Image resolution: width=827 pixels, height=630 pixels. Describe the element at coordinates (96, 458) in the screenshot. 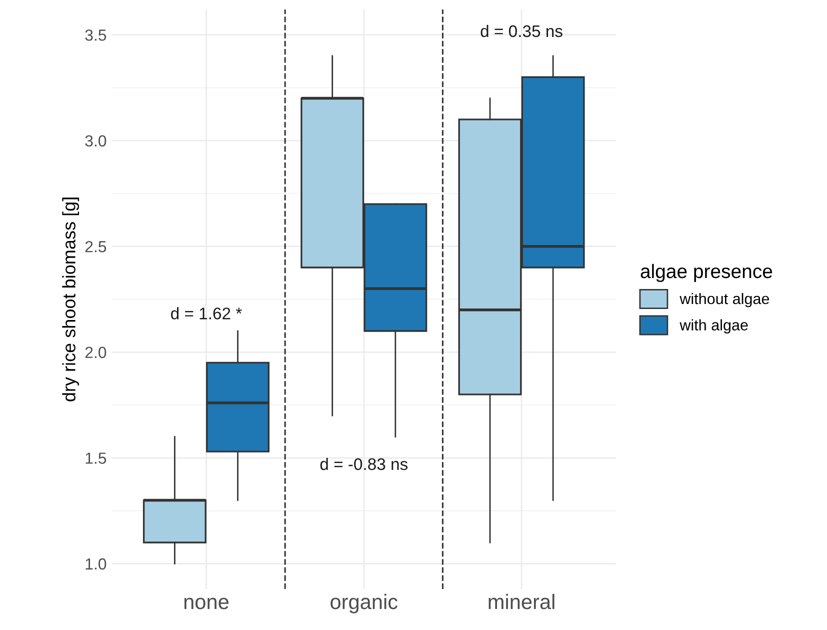

I see `y-tick-label: 1.5` at that location.